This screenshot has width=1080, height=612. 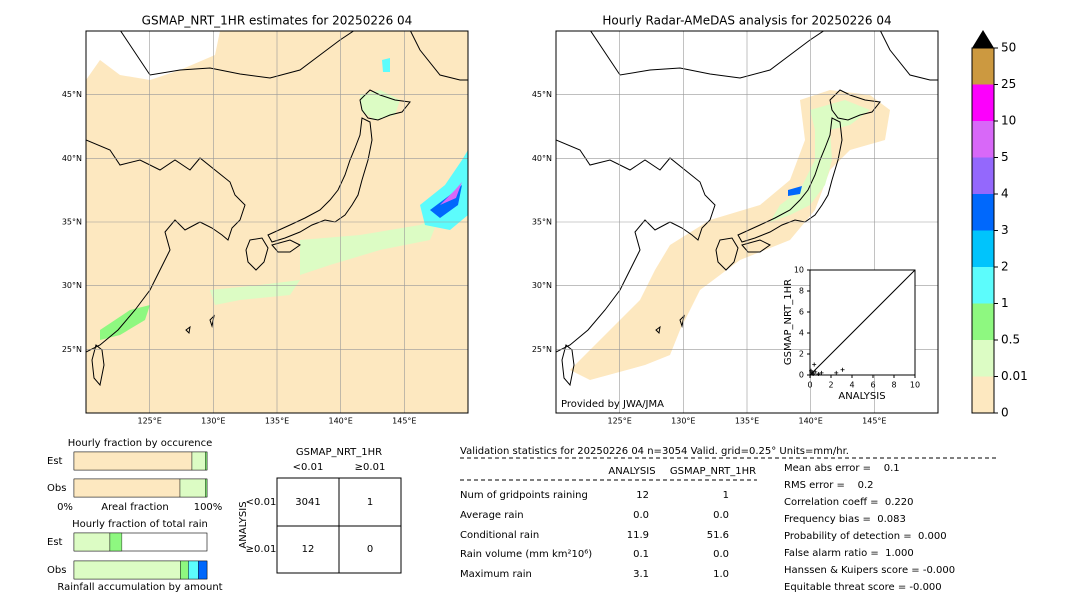 What do you see at coordinates (308, 467) in the screenshot?
I see `col-label: <0.01` at bounding box center [308, 467].